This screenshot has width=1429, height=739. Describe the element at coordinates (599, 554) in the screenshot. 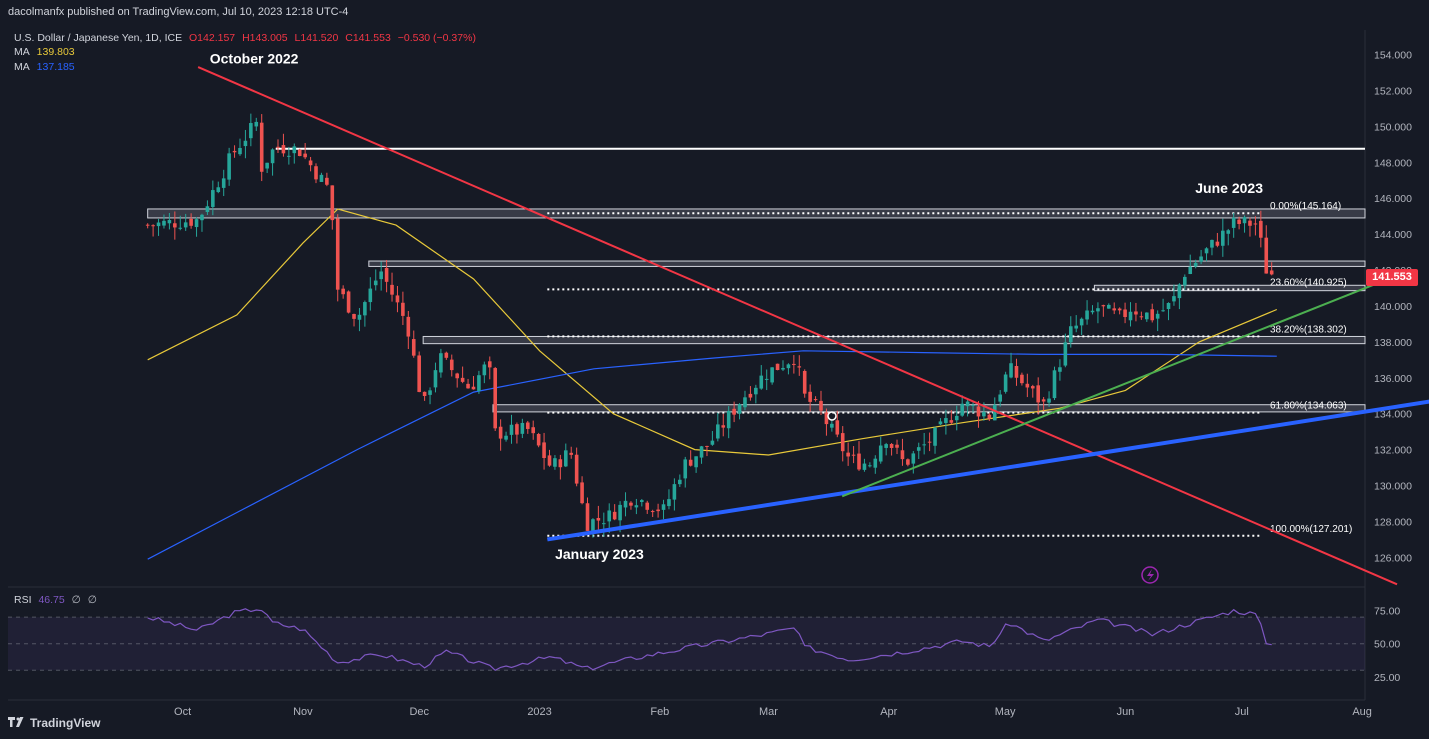

I see `annotation-label: January 2023` at that location.